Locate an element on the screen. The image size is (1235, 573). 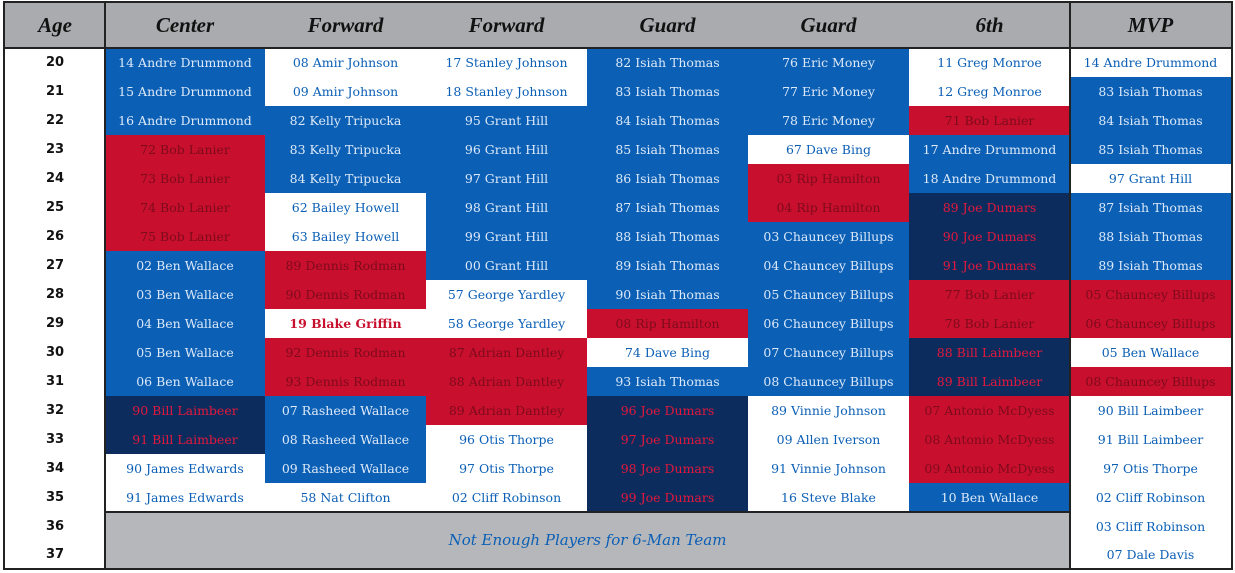
player-cell: 89 Isiah Thomas is located at coordinates (1150, 265).